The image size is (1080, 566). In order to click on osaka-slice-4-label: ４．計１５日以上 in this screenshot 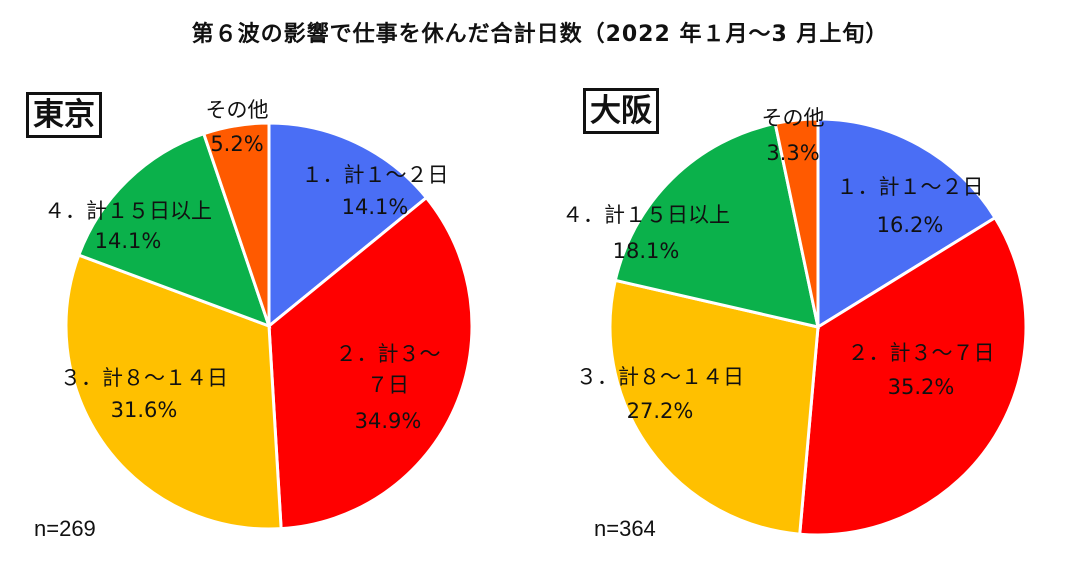, I will do `click(646, 215)`.